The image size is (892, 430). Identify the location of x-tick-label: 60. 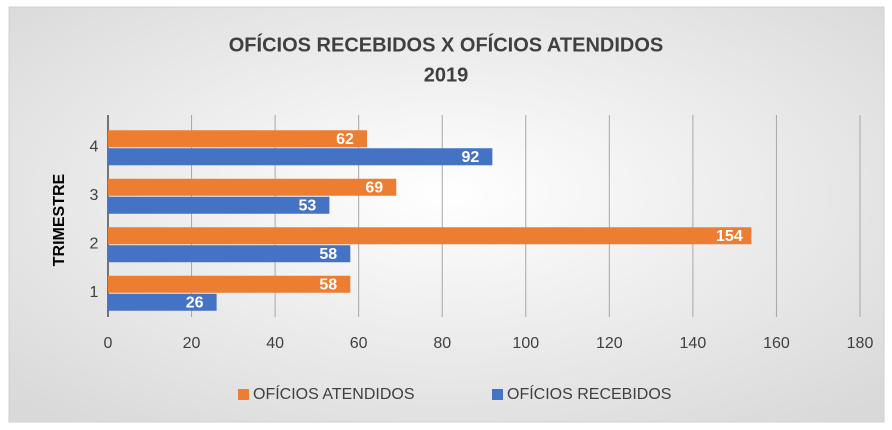
(359, 343).